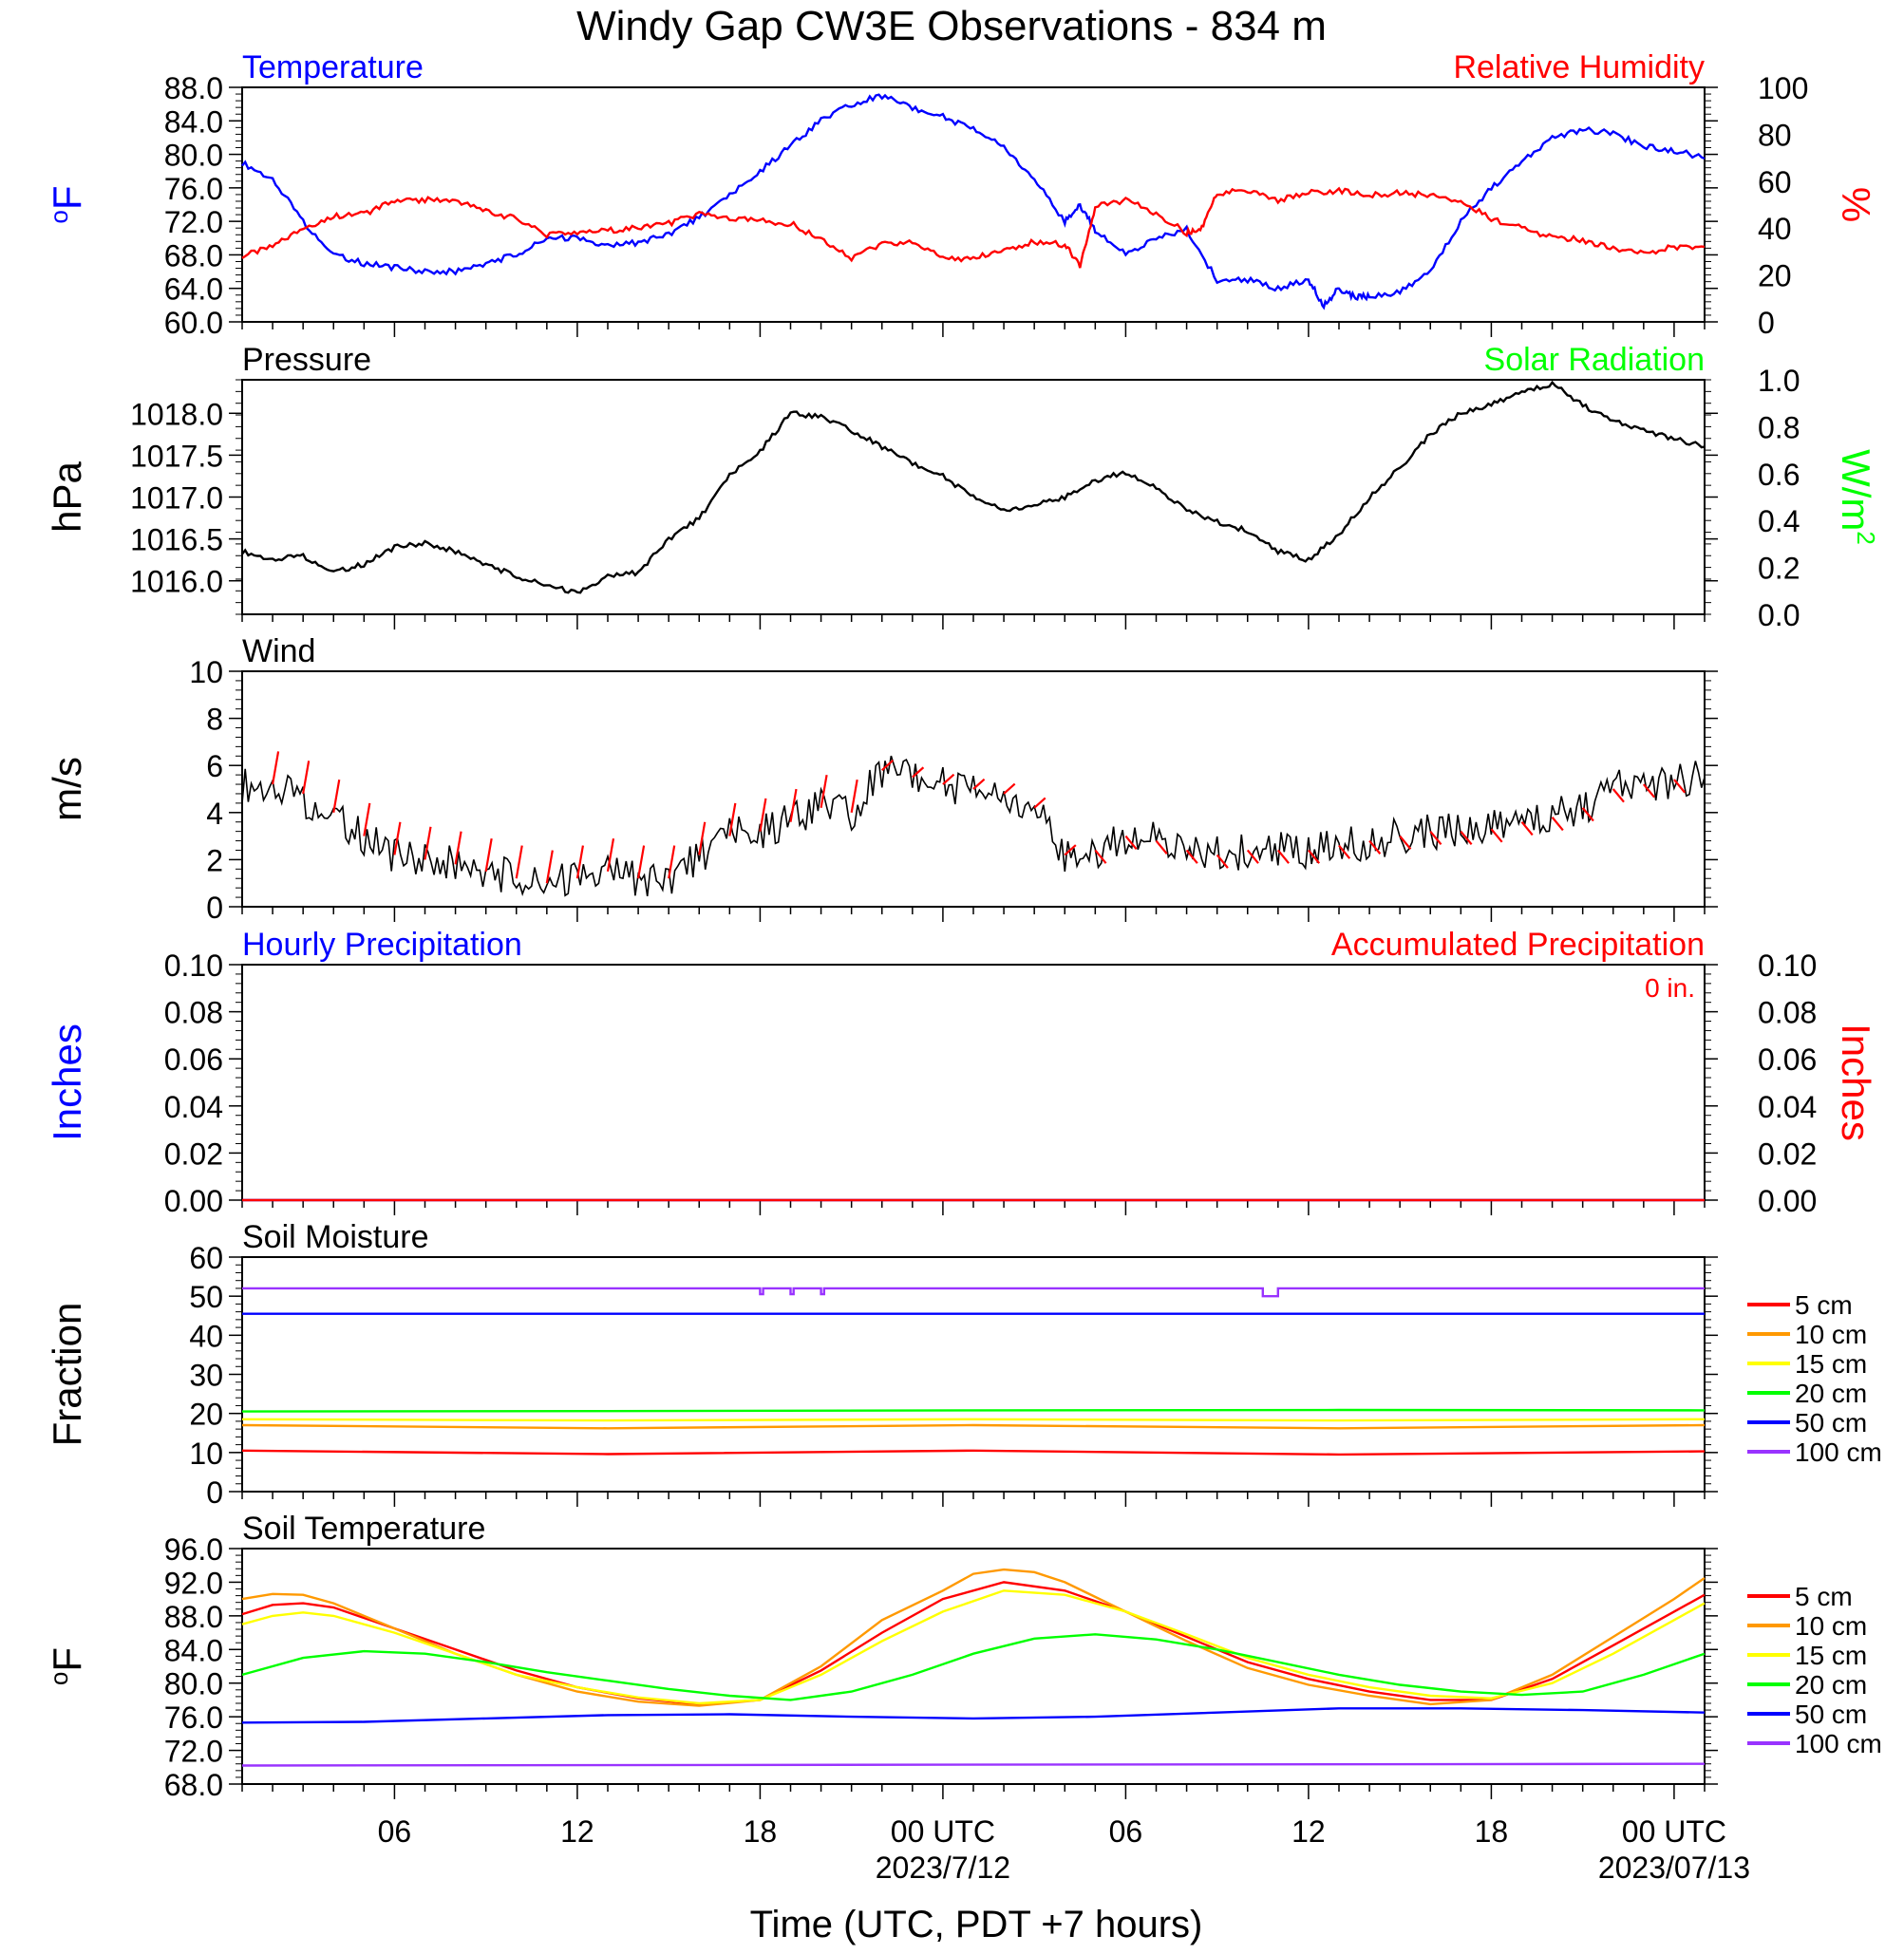 The height and width of the screenshot is (1954, 1904). I want to click on y-right-tick-label: 0.6, so click(1779, 475).